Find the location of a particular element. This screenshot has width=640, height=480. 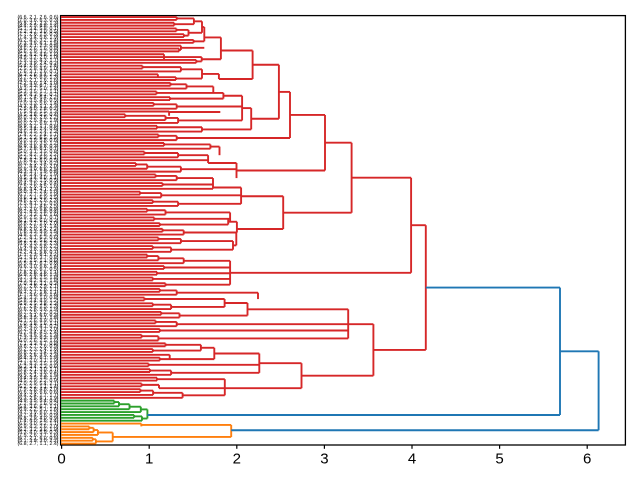

svg-text: (4.7, 3.3, 2.6, 1.6) is located at coordinates (38, 215).